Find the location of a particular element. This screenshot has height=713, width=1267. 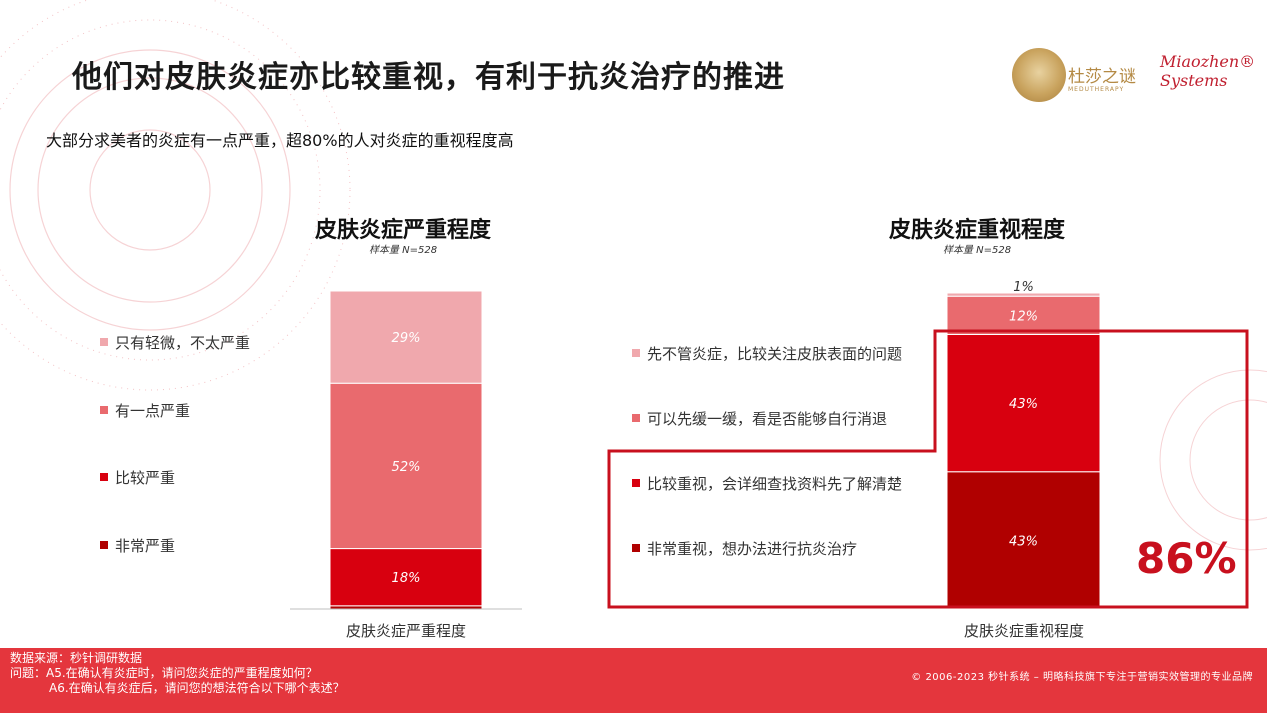

chart1-data-label-0: 1% is located at coordinates (406, 602).